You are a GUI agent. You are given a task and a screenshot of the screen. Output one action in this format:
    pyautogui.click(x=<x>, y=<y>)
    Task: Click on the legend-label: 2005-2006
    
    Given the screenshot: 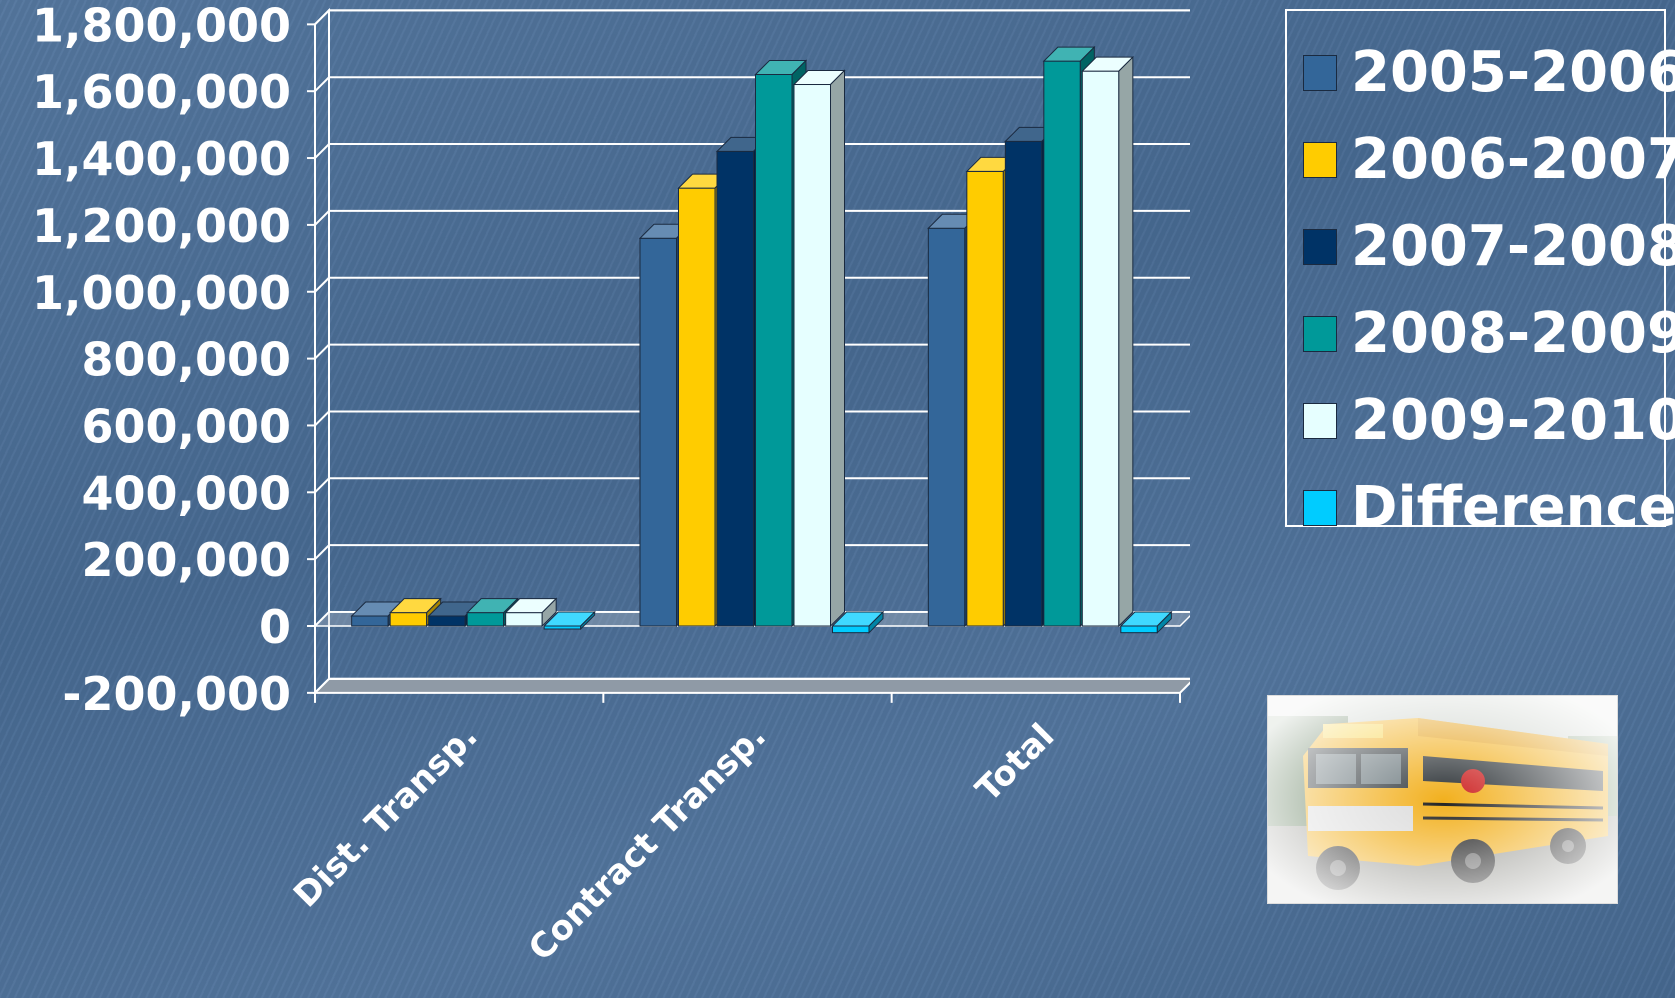 What is the action you would take?
    pyautogui.click(x=1513, y=72)
    